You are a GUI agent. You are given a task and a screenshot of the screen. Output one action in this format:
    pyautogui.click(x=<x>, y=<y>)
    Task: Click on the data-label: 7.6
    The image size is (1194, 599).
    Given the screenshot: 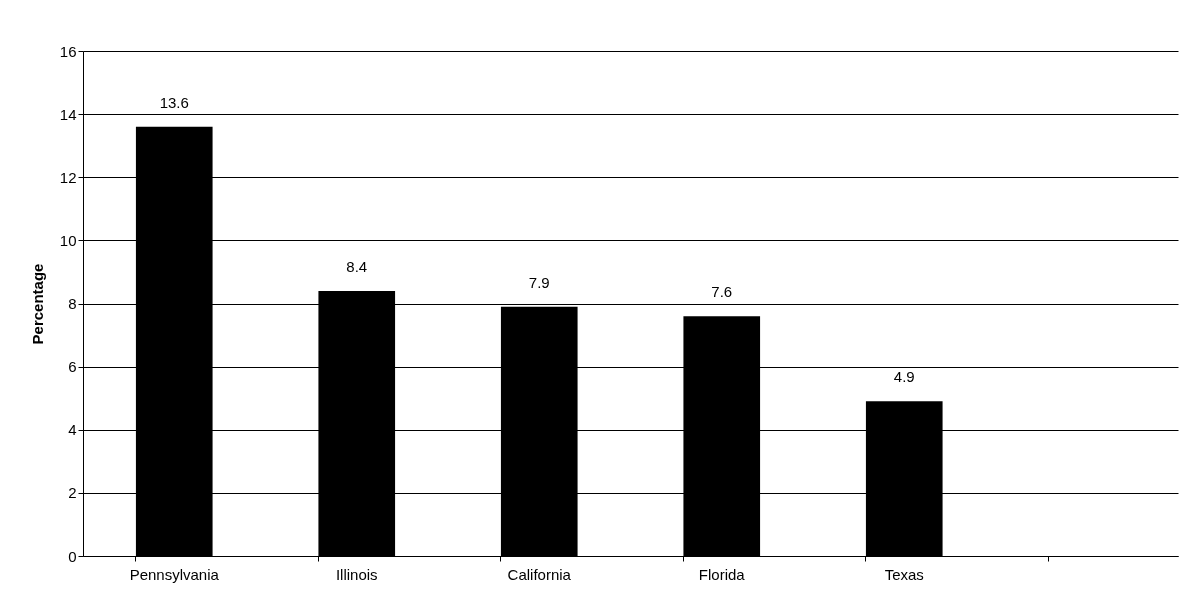 What is the action you would take?
    pyautogui.click(x=722, y=292)
    